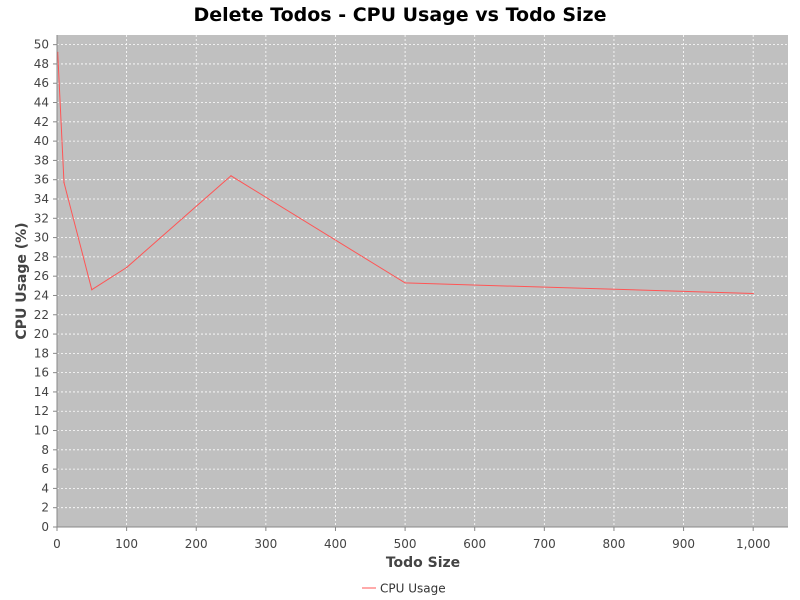 The image size is (800, 600). Describe the element at coordinates (22, 280) in the screenshot. I see `y-axis-label: CPU Usage (%)` at that location.